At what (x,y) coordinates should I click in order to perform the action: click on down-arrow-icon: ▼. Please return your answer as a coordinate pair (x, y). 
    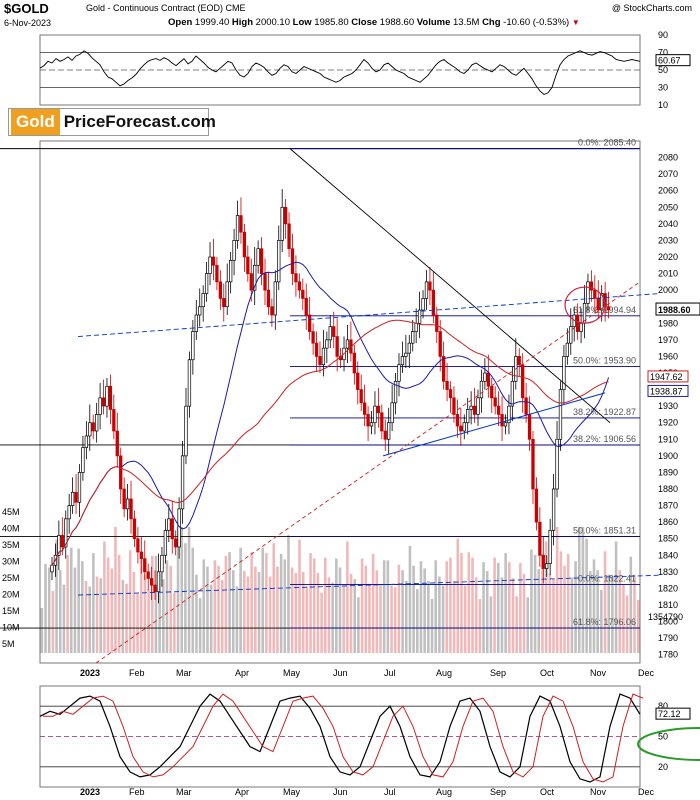
    Looking at the image, I should click on (575, 22).